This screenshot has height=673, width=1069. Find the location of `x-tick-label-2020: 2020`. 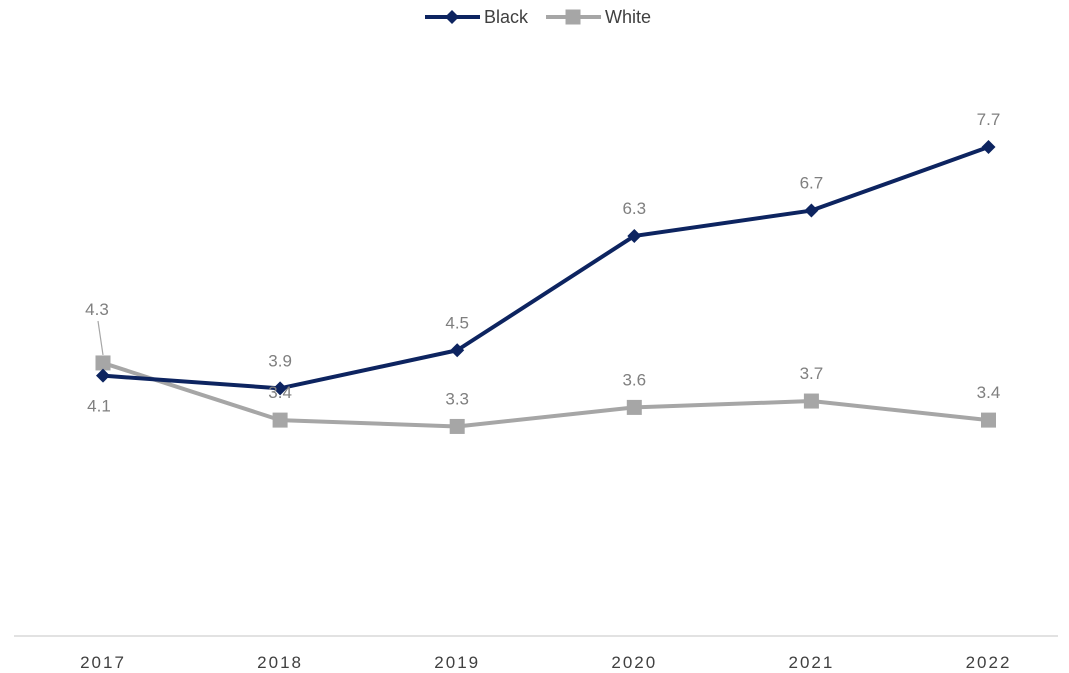

x-tick-label-2020: 2020 is located at coordinates (634, 662).